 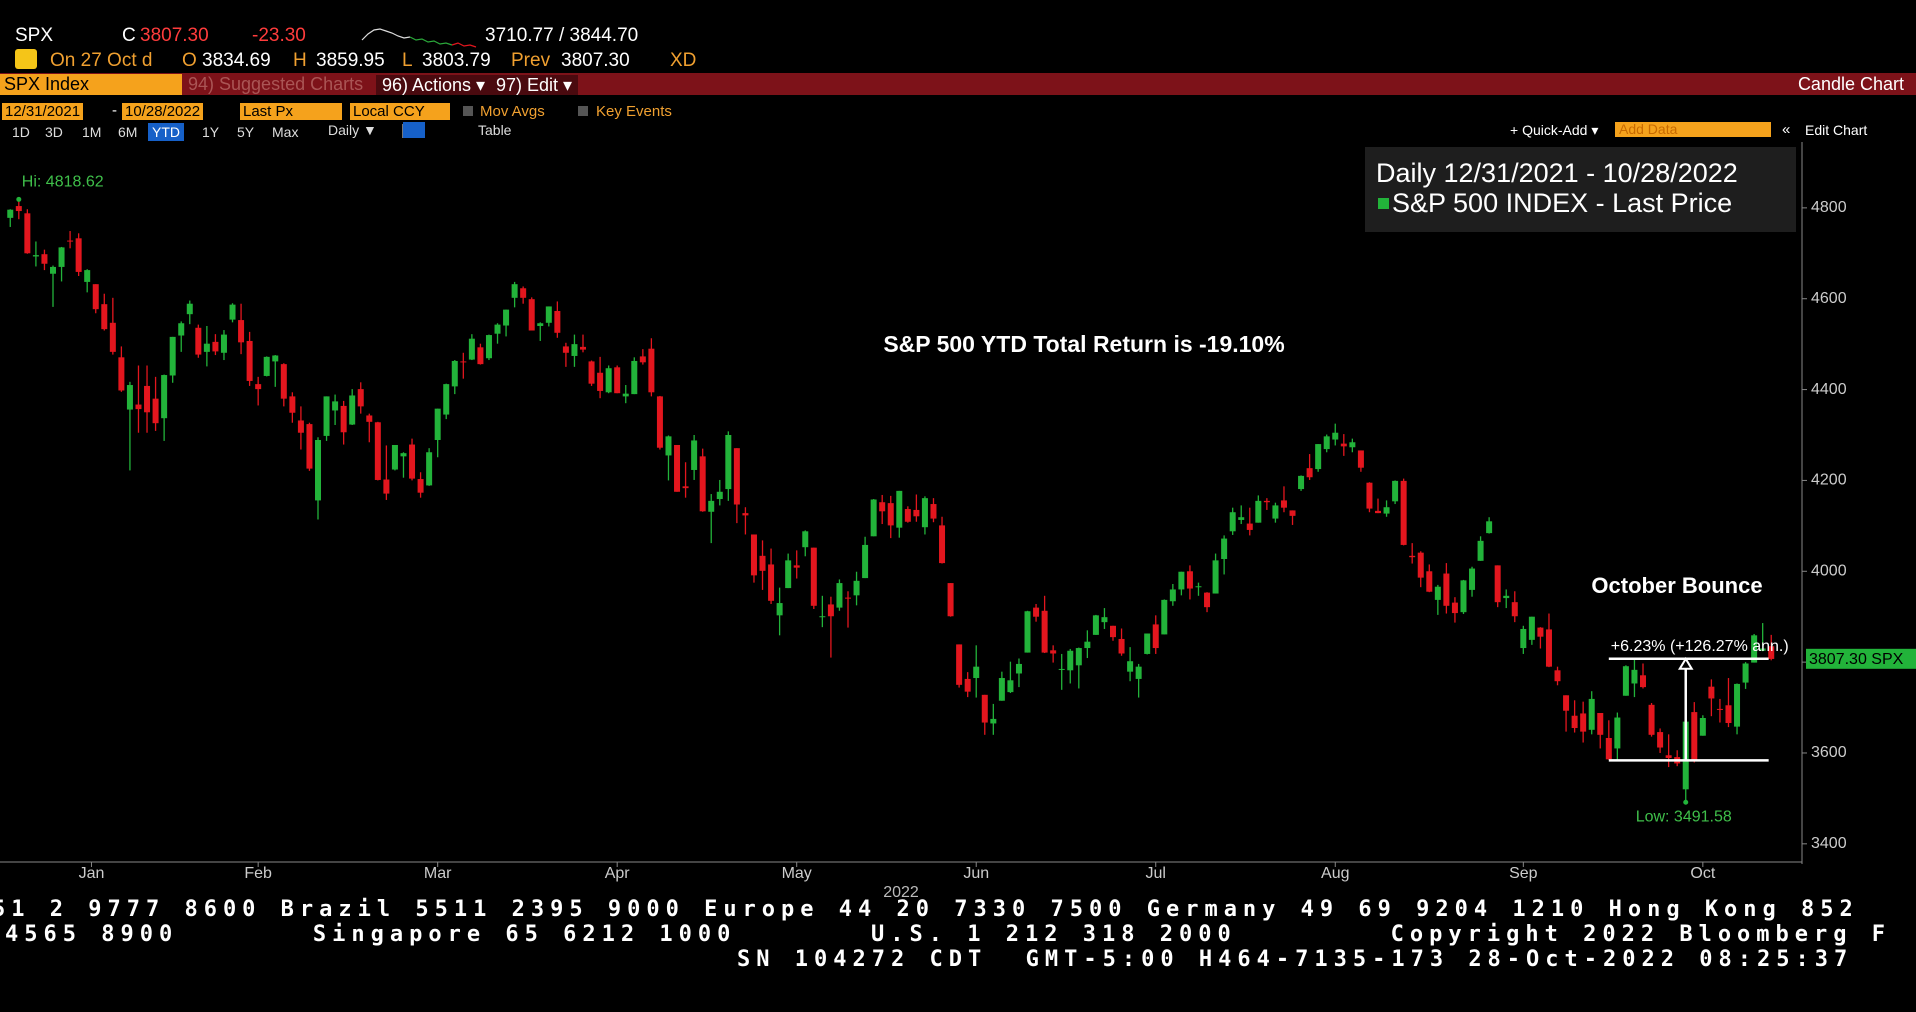 I want to click on edit-menu: 97) Edit ▾, so click(x=534, y=85).